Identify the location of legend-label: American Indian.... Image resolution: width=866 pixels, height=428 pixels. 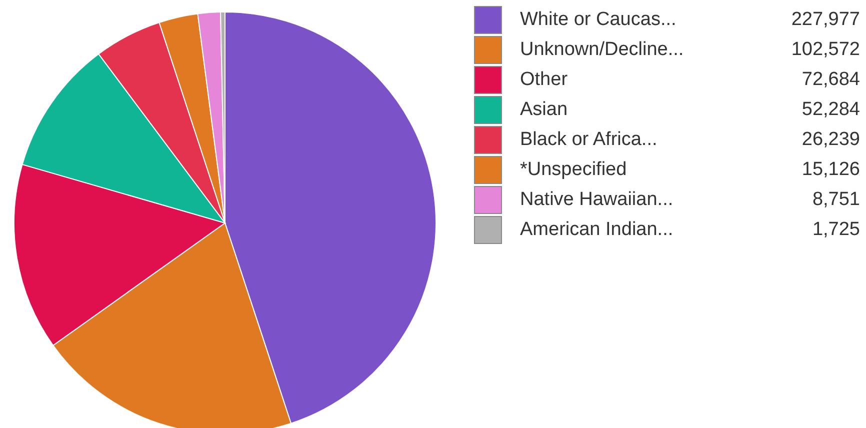
(597, 230).